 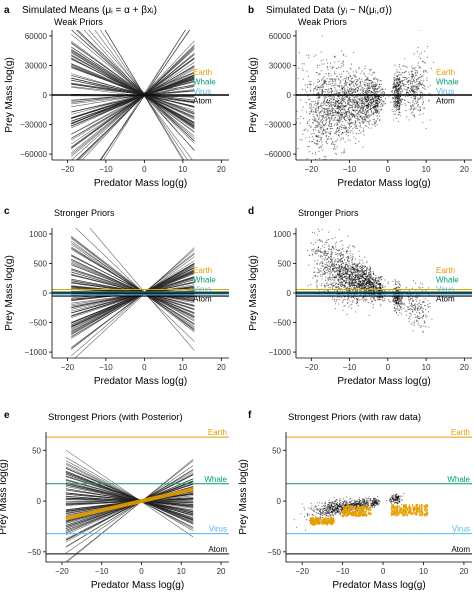 What do you see at coordinates (202, 101) in the screenshot?
I see `reference-label-atom: Atom` at bounding box center [202, 101].